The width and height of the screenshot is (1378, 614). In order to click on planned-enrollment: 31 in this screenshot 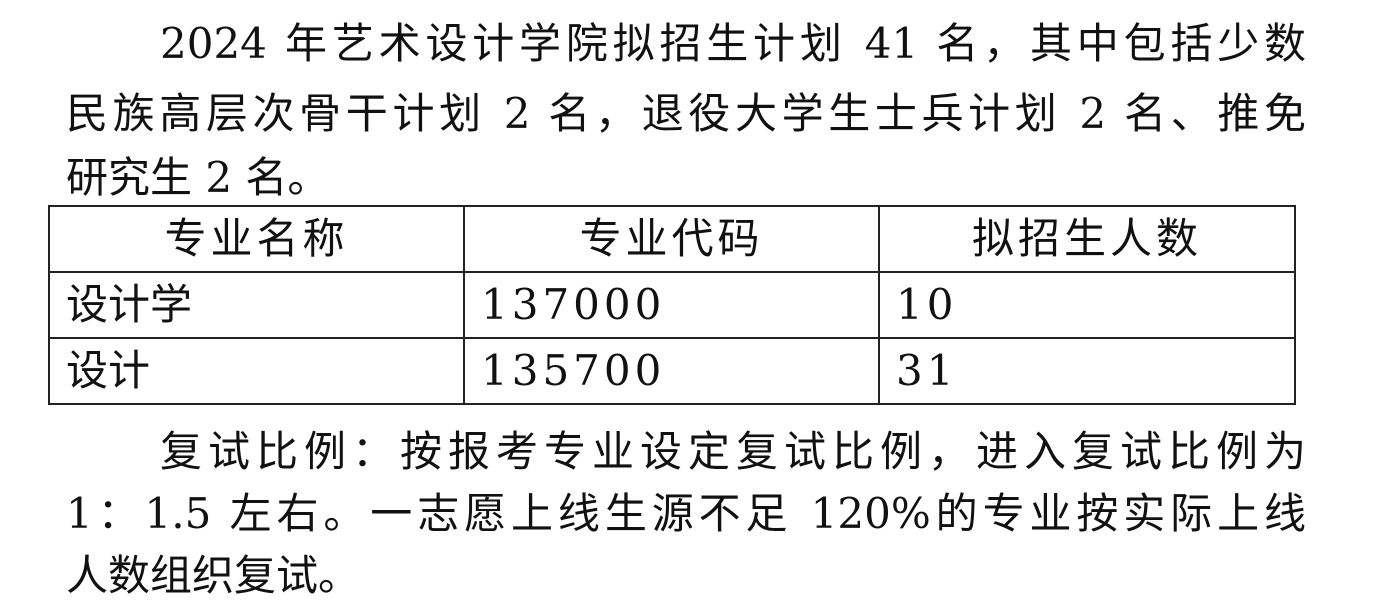, I will do `click(1087, 371)`.